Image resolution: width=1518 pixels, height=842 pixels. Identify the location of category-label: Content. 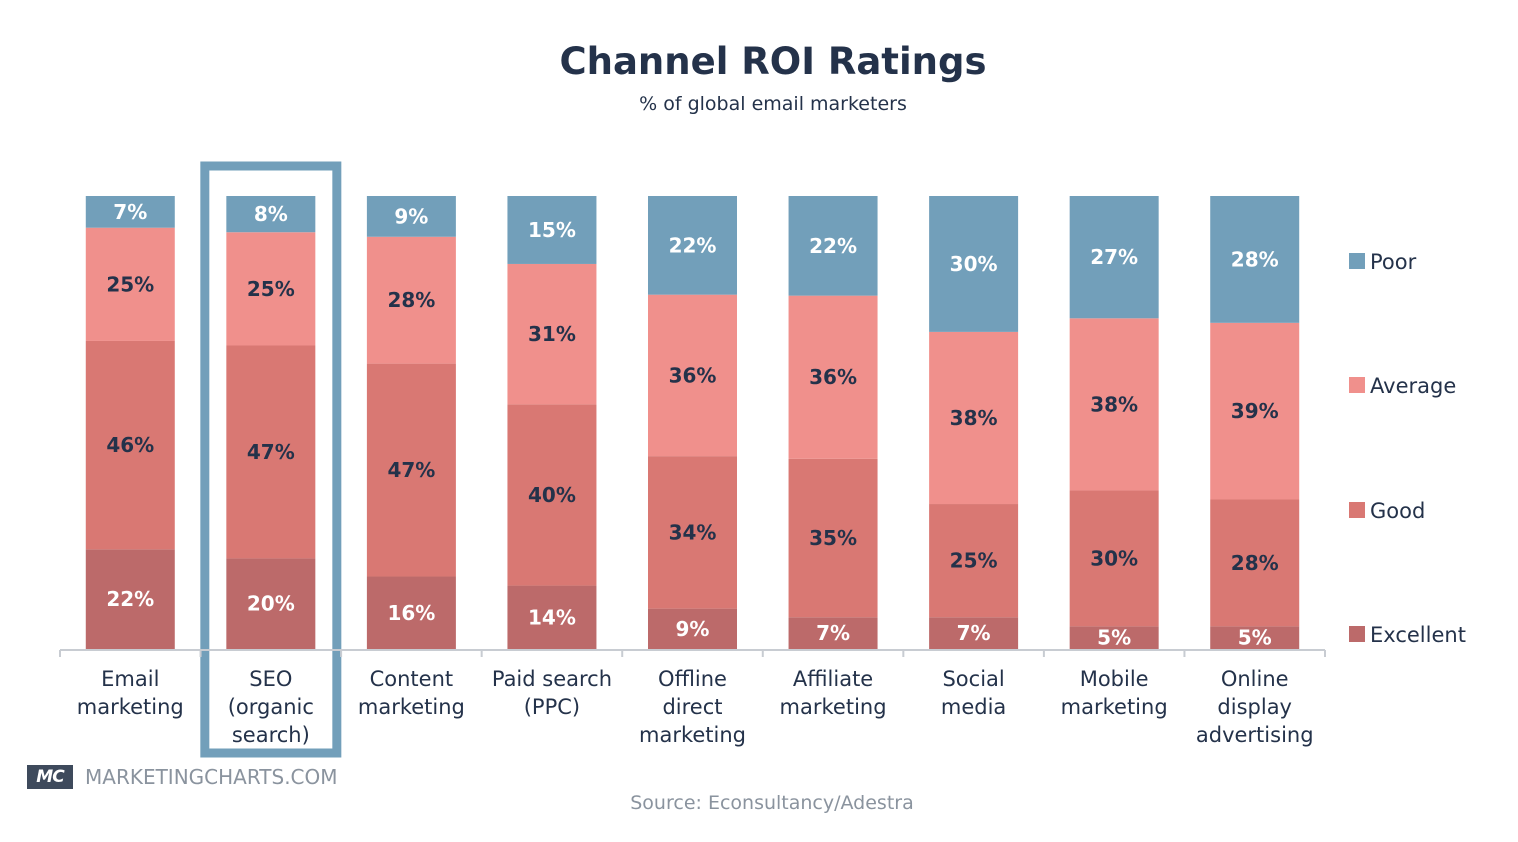
(412, 679).